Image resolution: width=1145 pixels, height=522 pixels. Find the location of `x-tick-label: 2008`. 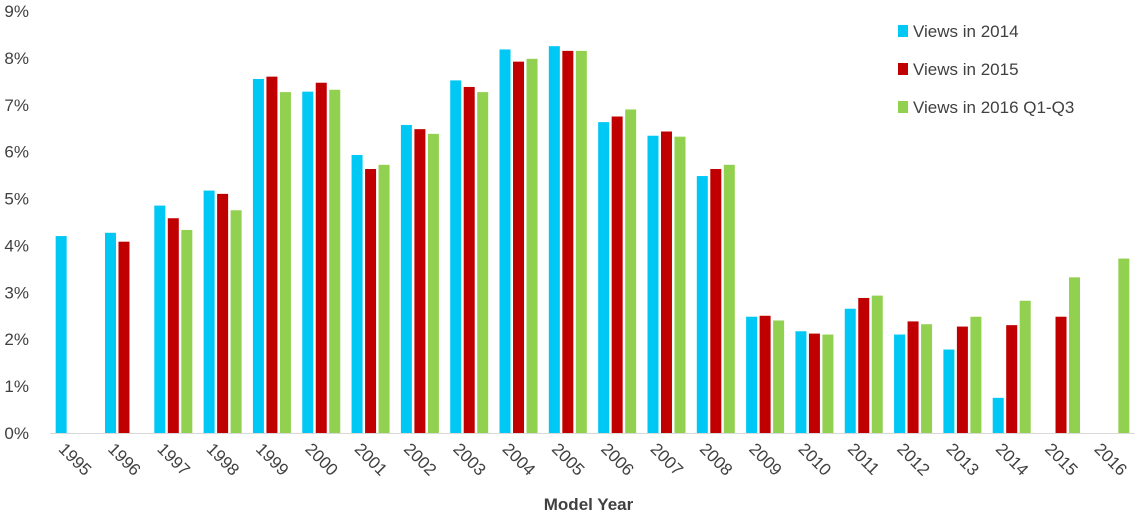

x-tick-label: 2008 is located at coordinates (716, 459).